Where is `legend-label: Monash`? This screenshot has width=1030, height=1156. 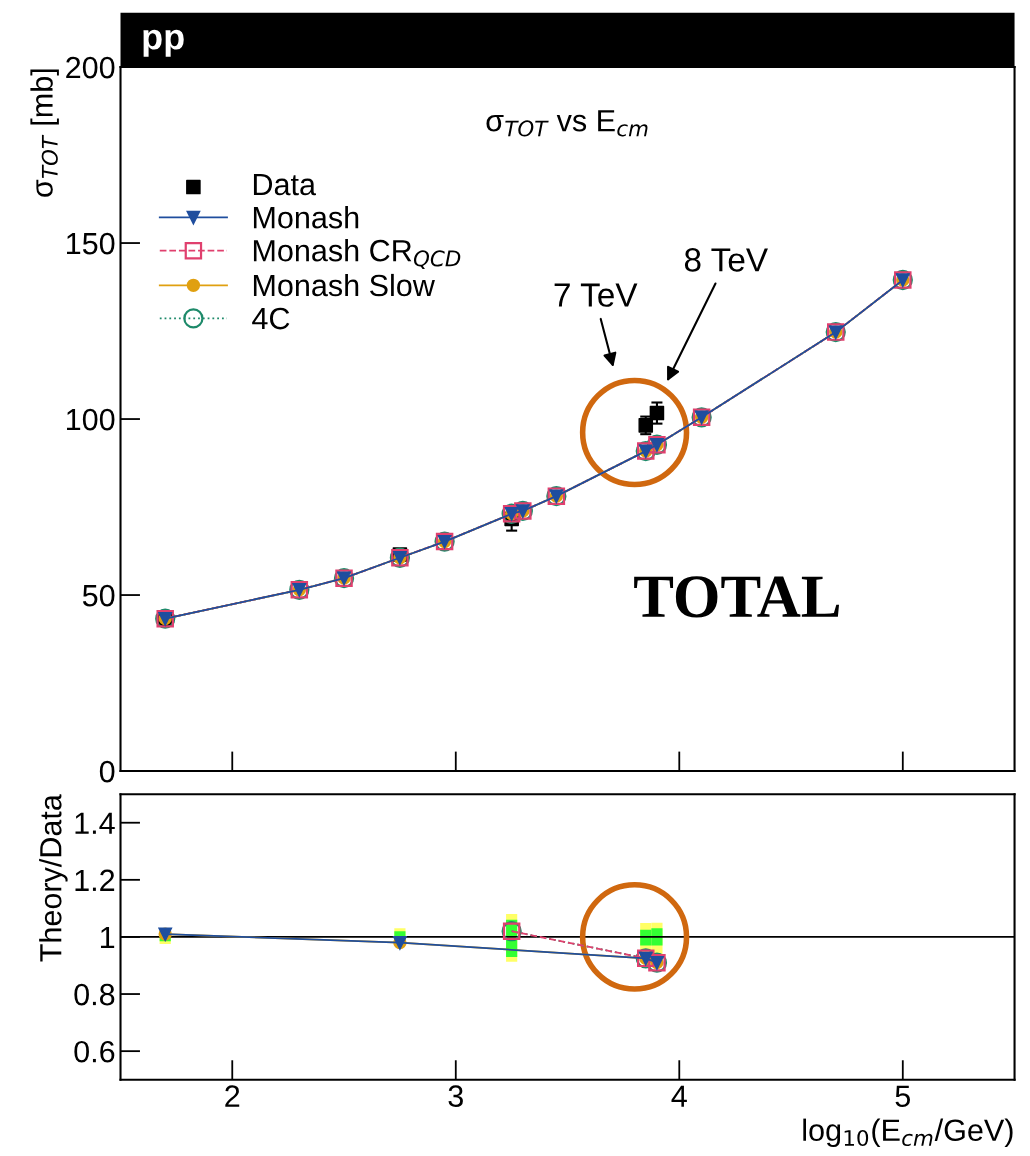
legend-label: Monash is located at coordinates (306, 217).